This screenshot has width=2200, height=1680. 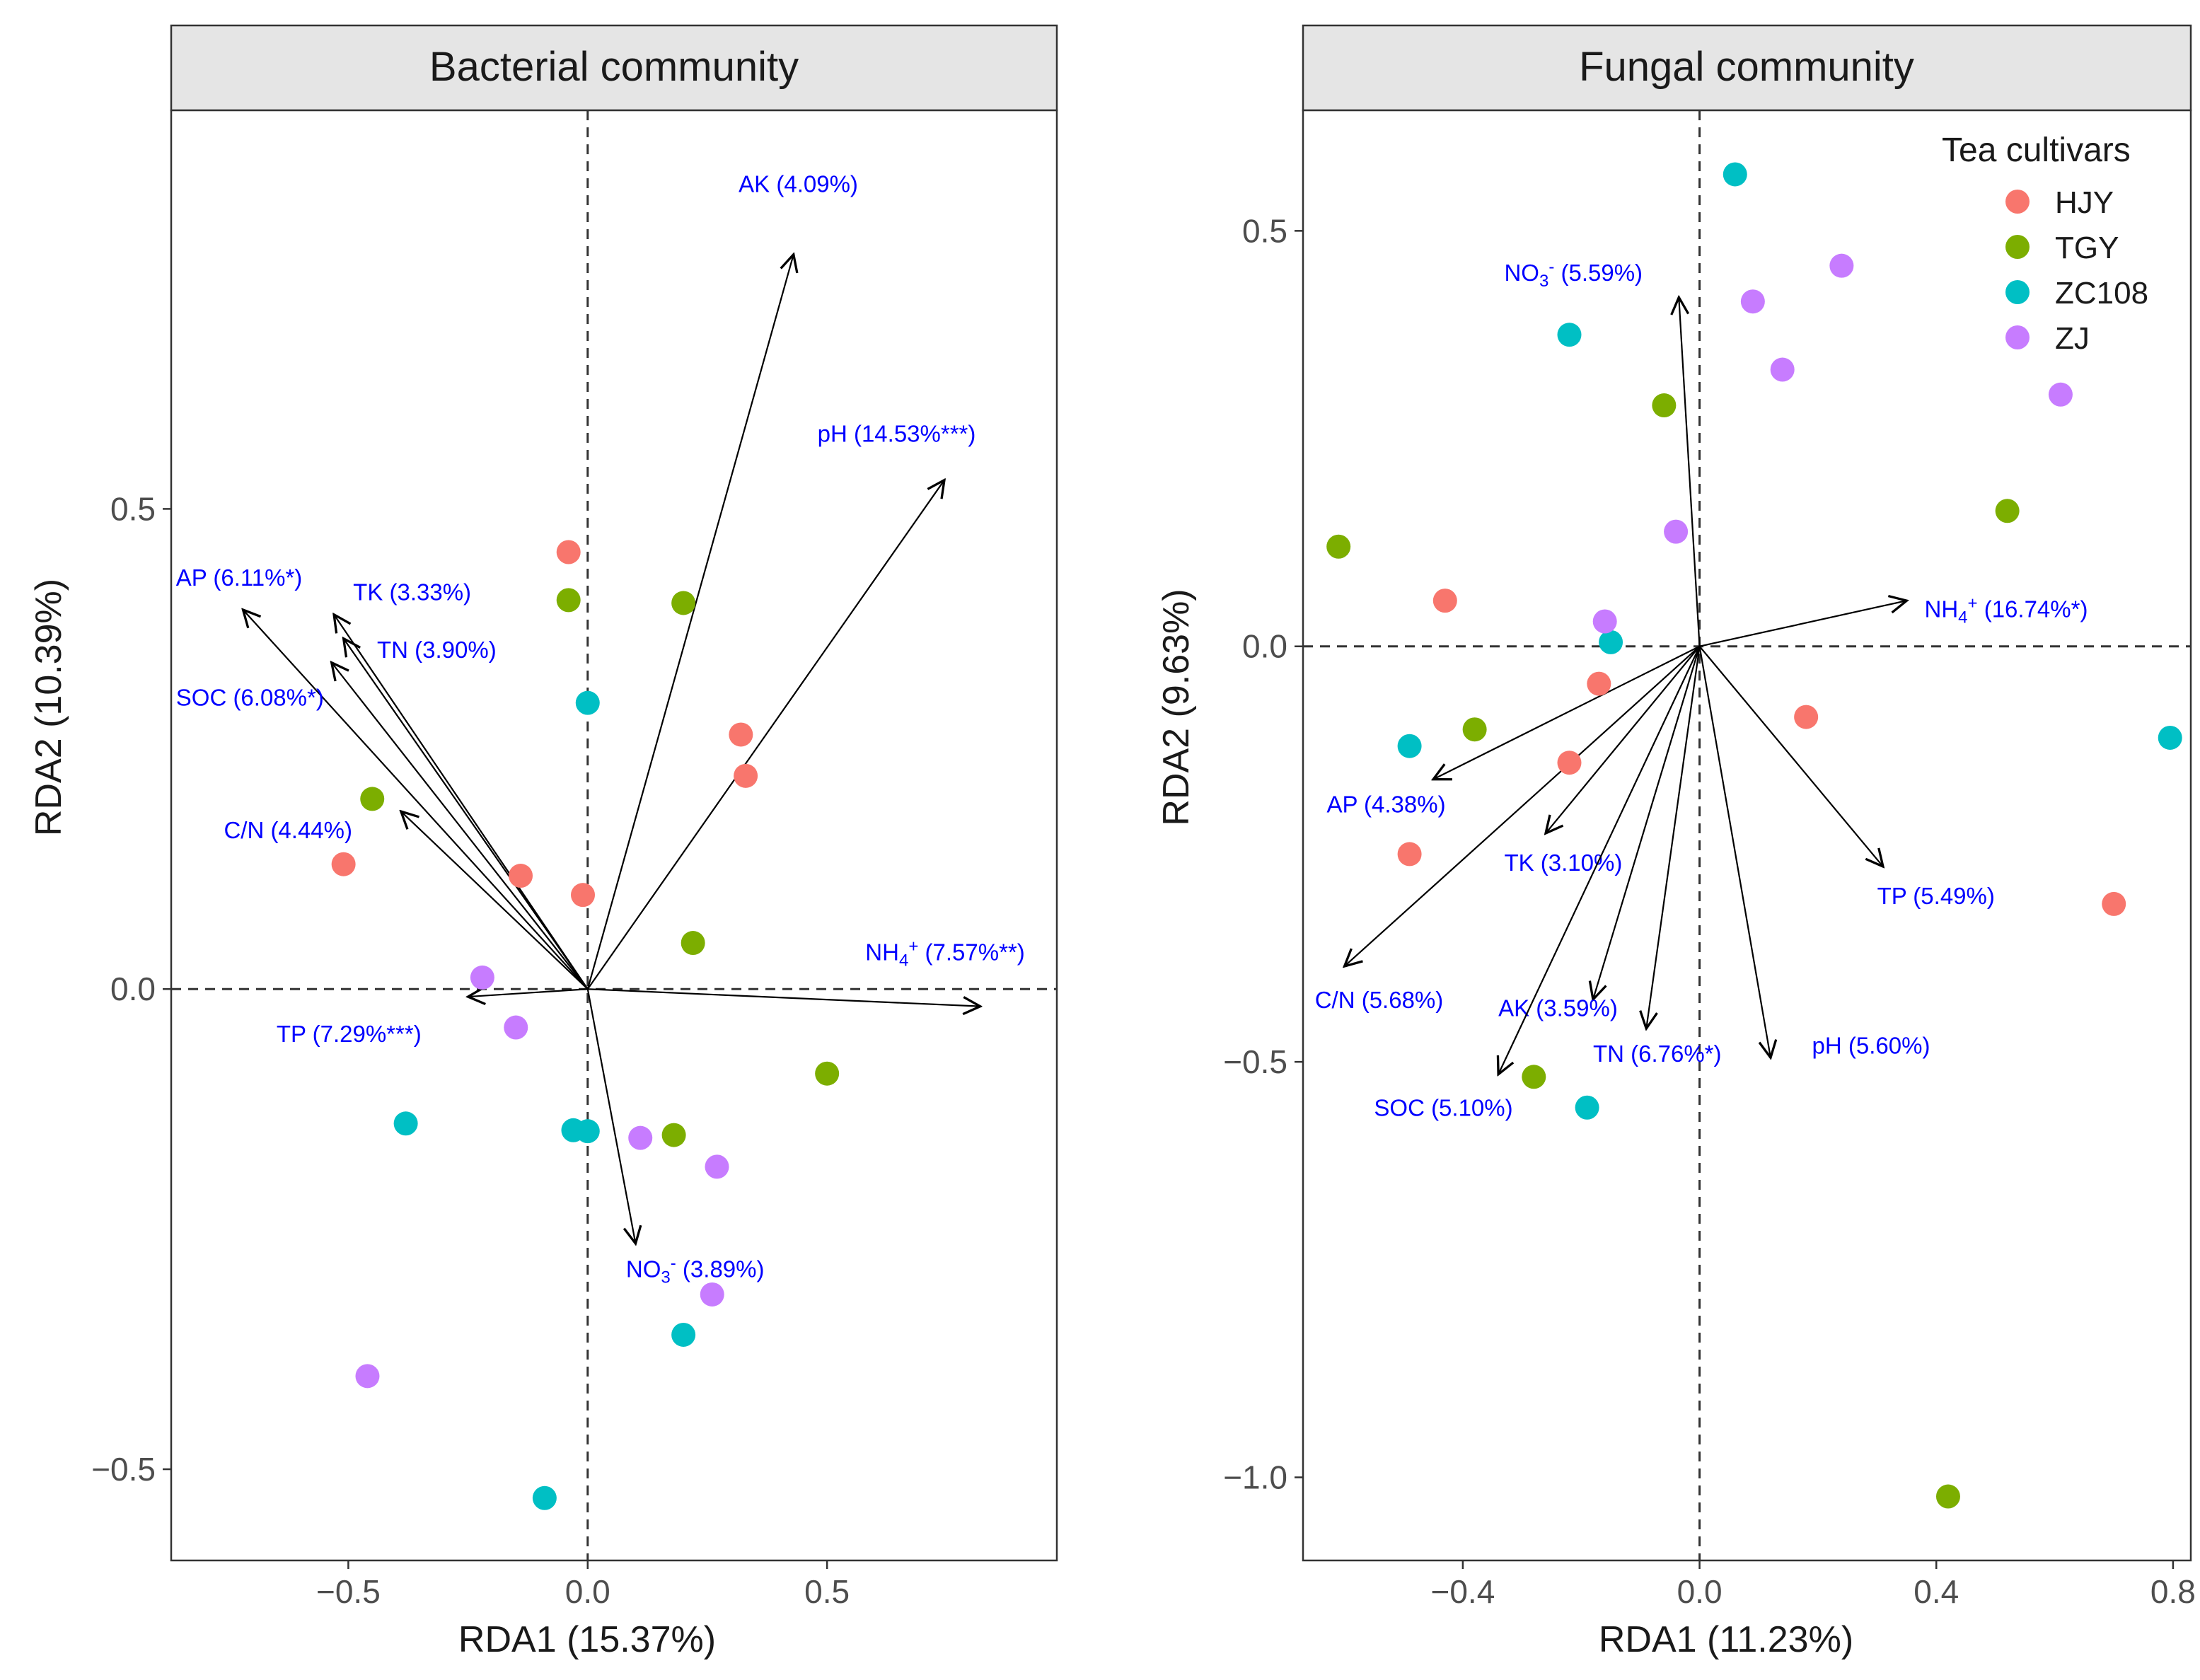 I want to click on fungal-y-axis-title: RDA2 (9.63%), so click(x=1176, y=707).